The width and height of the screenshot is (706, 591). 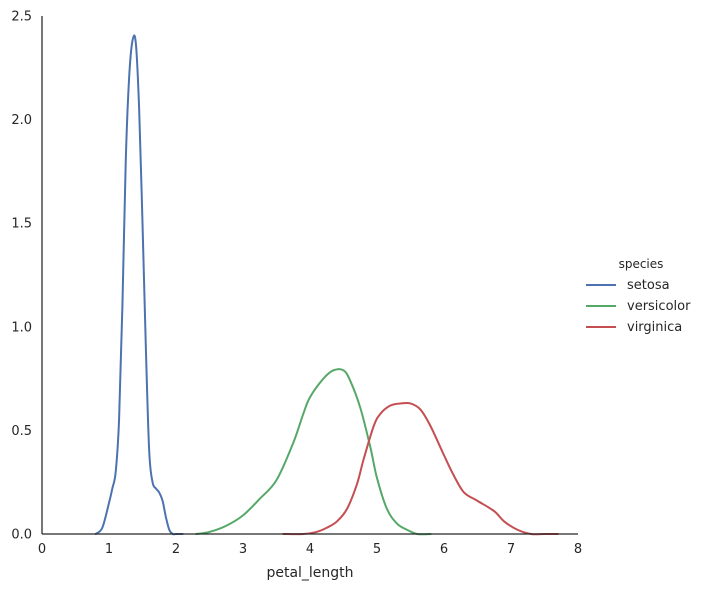 What do you see at coordinates (638, 296) in the screenshot?
I see `legend: species setosa versicolor virginica` at bounding box center [638, 296].